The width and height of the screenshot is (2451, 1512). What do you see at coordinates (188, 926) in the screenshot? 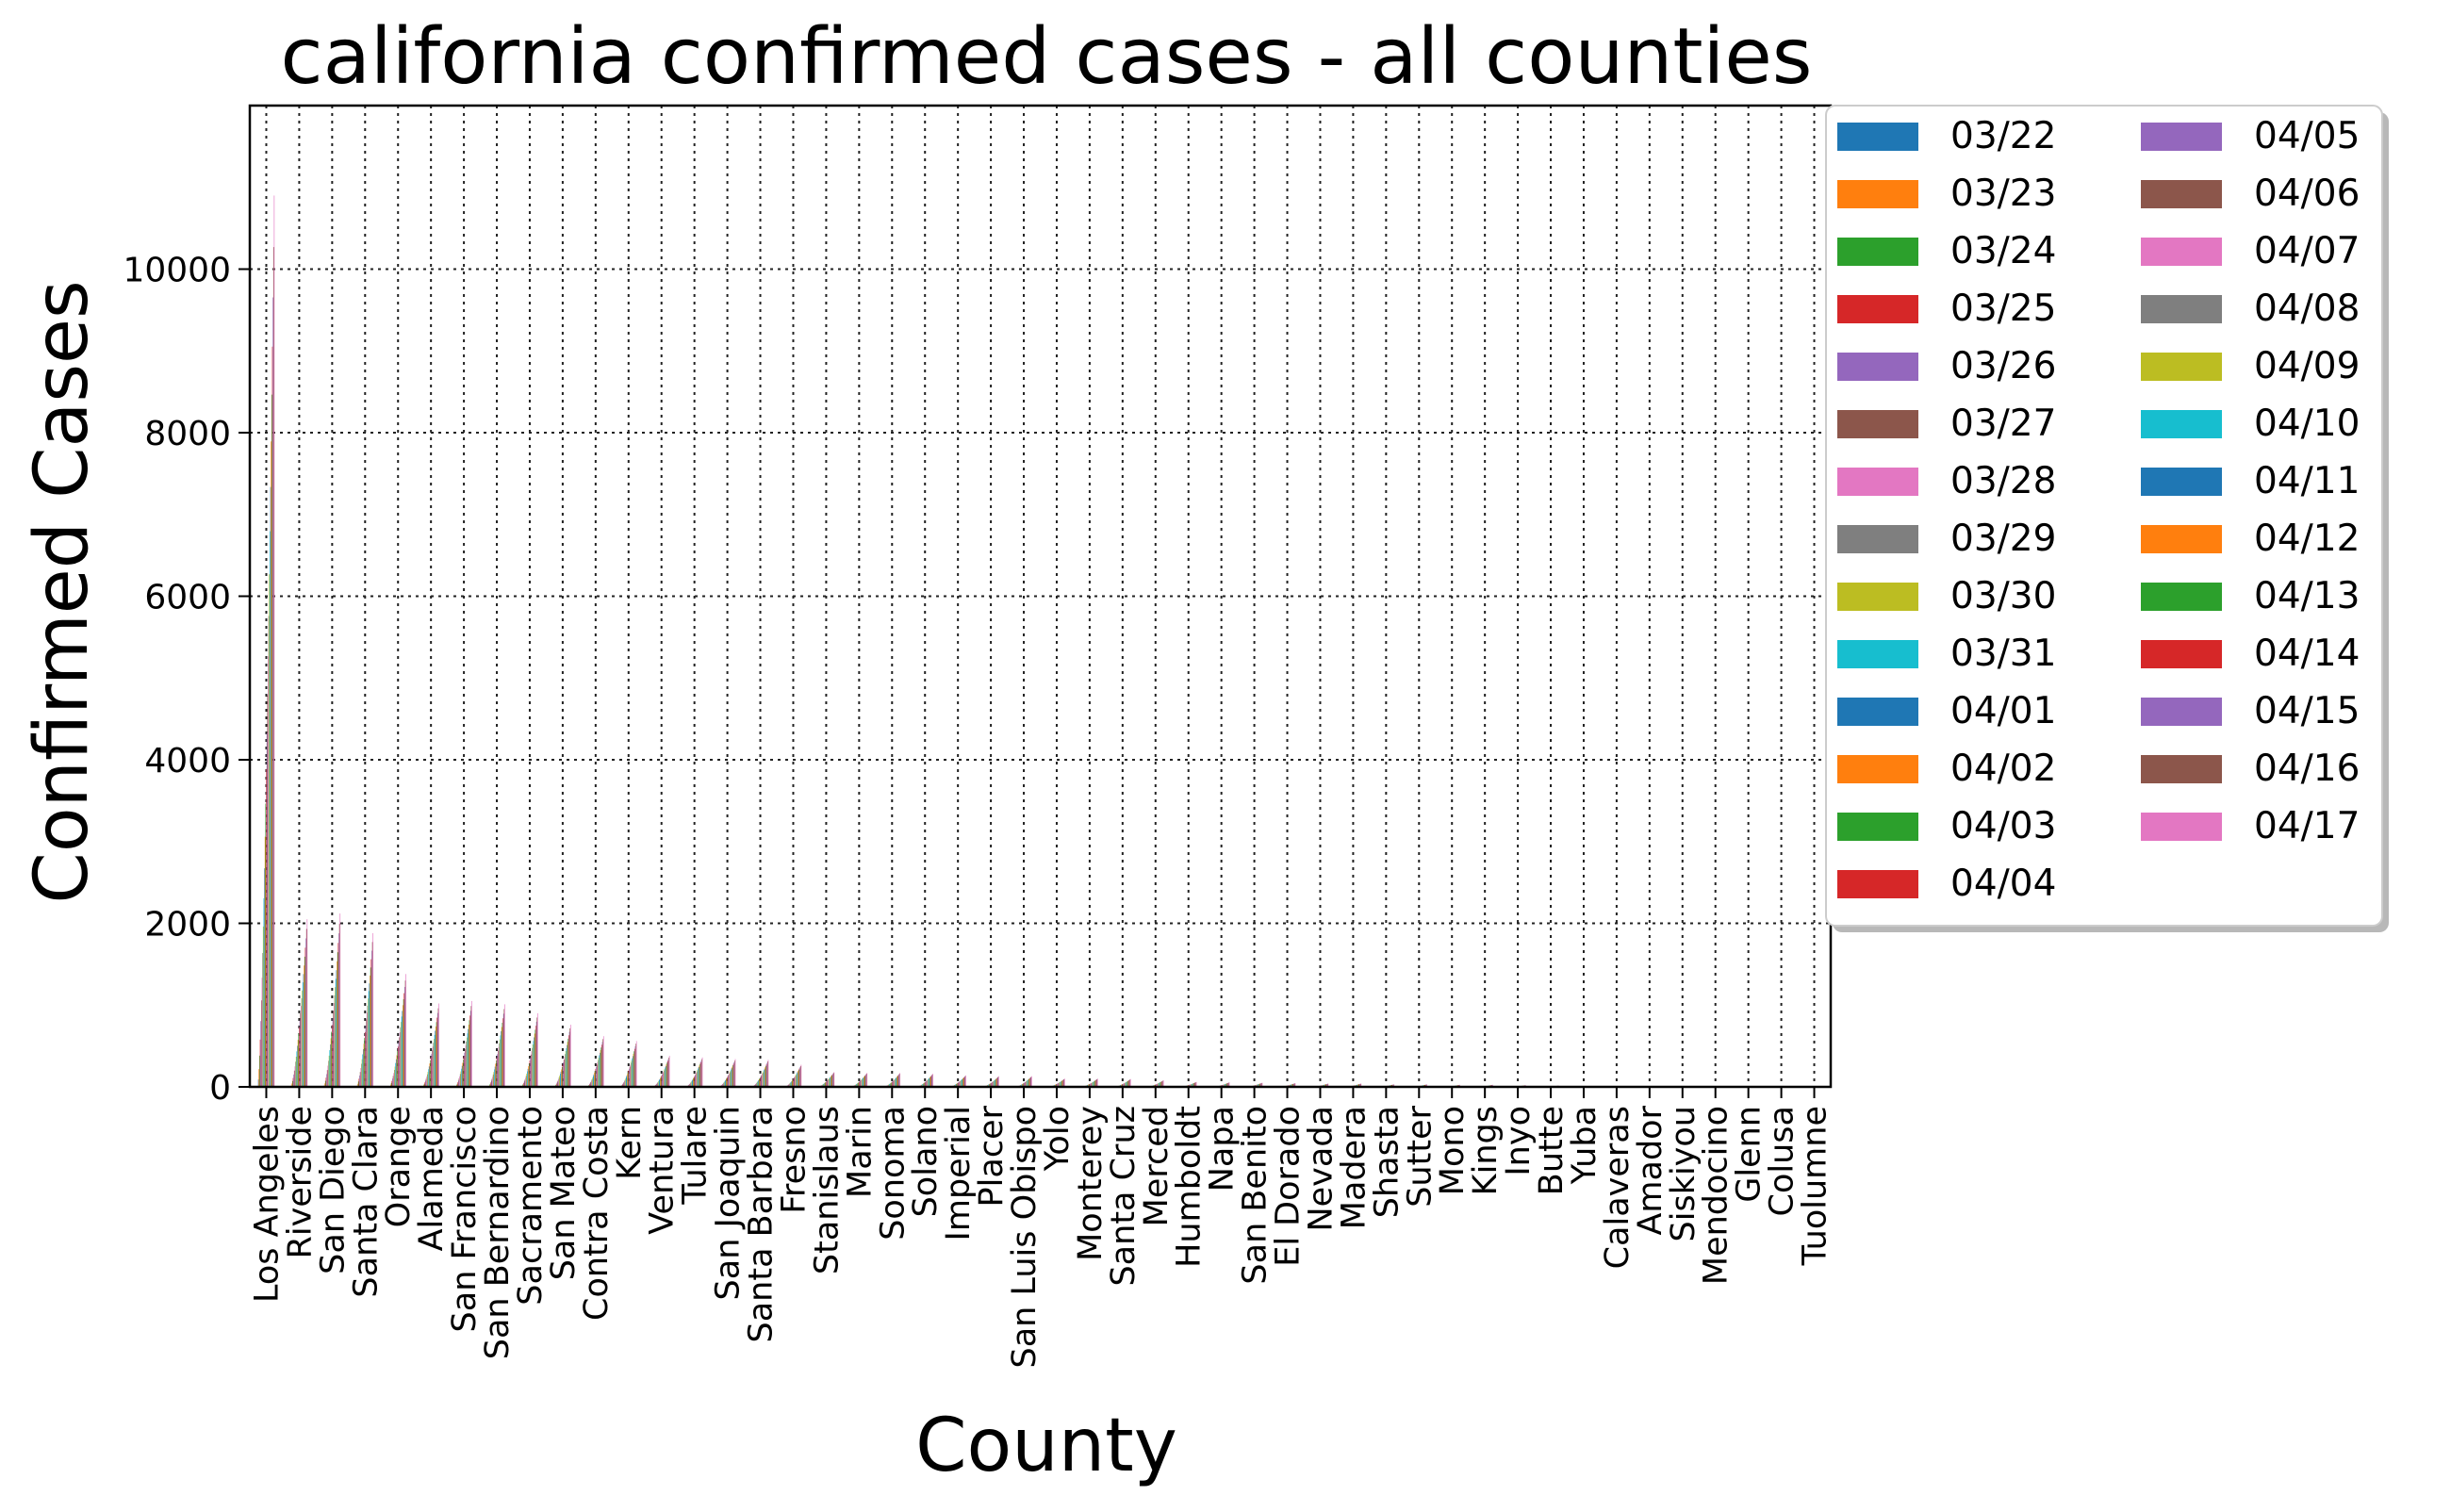
I see `y-tick-label: 2000` at bounding box center [188, 926].